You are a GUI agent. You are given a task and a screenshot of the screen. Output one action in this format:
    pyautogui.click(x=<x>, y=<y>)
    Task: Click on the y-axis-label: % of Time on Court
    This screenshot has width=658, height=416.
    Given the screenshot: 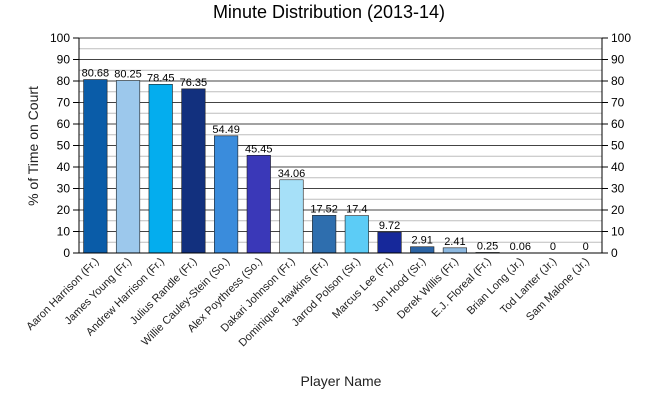 What is the action you would take?
    pyautogui.click(x=33, y=146)
    